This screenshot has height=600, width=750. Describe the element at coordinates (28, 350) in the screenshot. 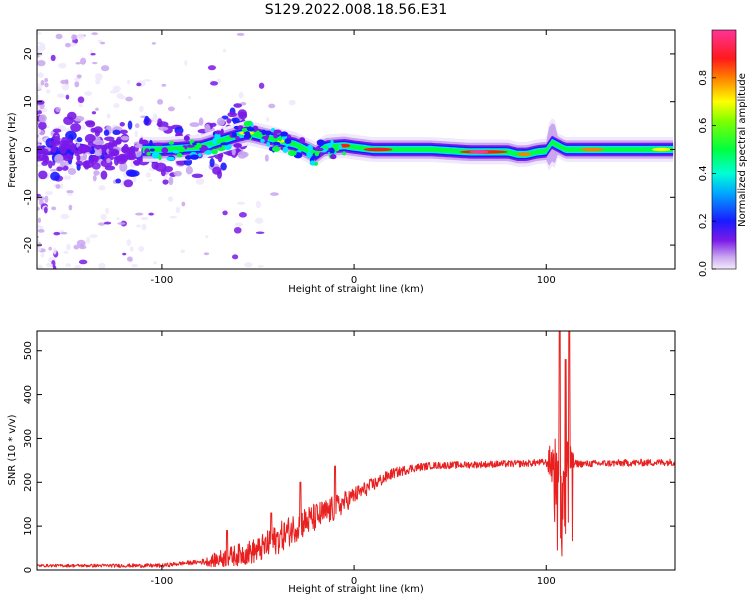

I see `snr-ytick-label: 500` at that location.